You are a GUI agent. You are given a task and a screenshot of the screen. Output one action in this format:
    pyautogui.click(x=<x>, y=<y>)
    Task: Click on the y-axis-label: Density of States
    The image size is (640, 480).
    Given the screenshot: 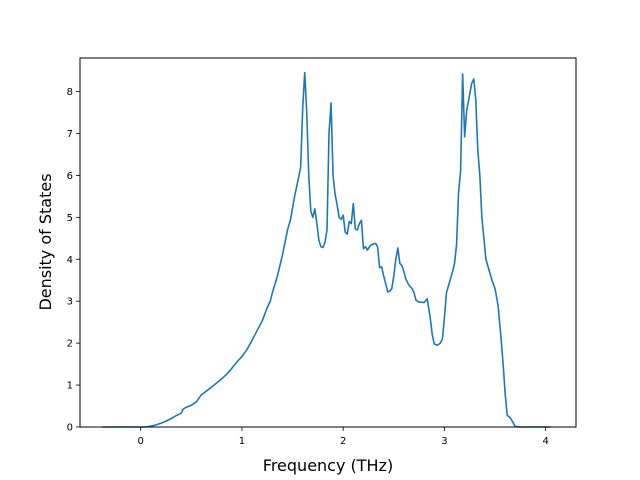 What is the action you would take?
    pyautogui.click(x=45, y=241)
    